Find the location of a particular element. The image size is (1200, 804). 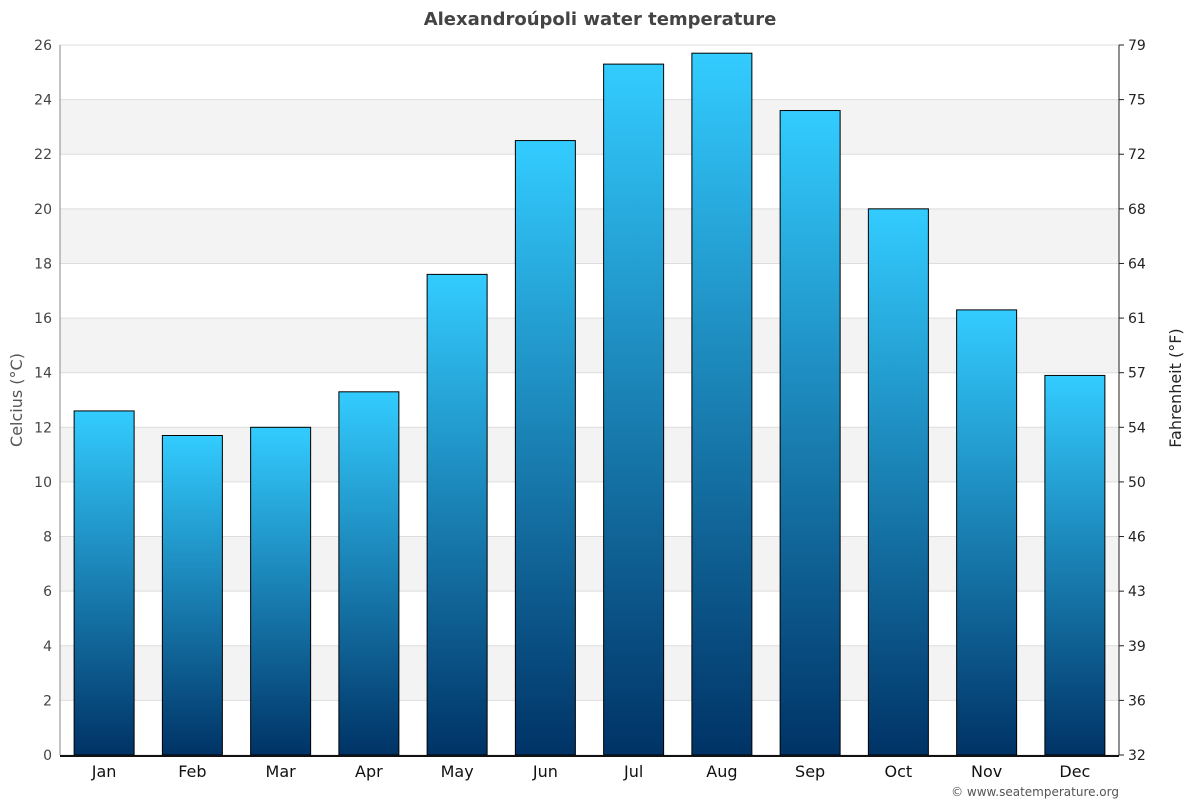

x-tick-label: Nov is located at coordinates (986, 771).